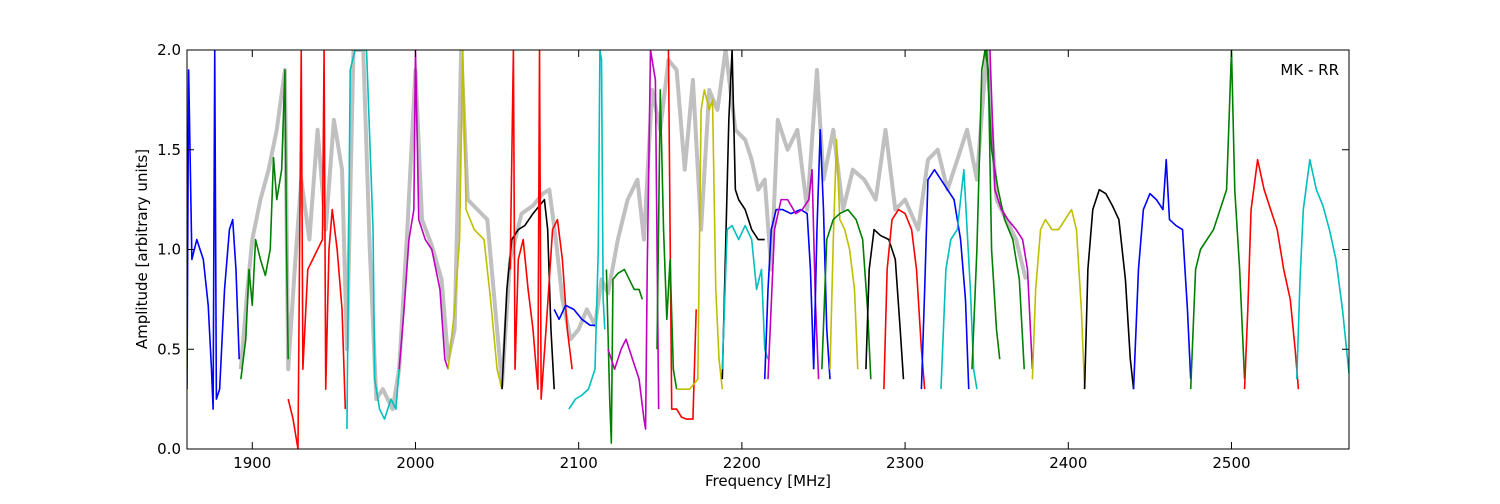 The width and height of the screenshot is (1500, 504). Describe the element at coordinates (169, 349) in the screenshot. I see `y-tick-label: 0.5` at that location.